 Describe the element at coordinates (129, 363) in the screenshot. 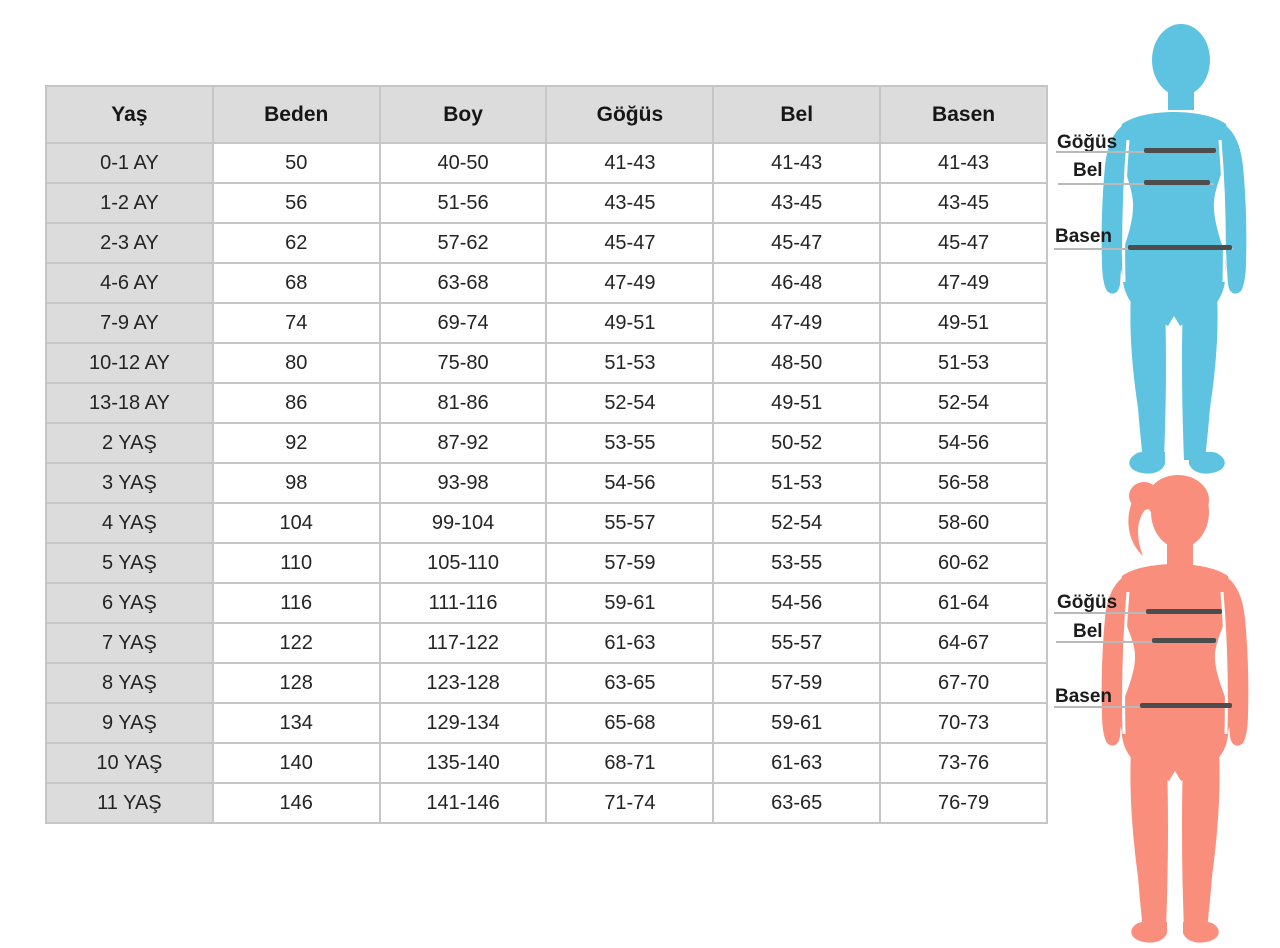

I see `age-cell: 10-12 AY` at that location.